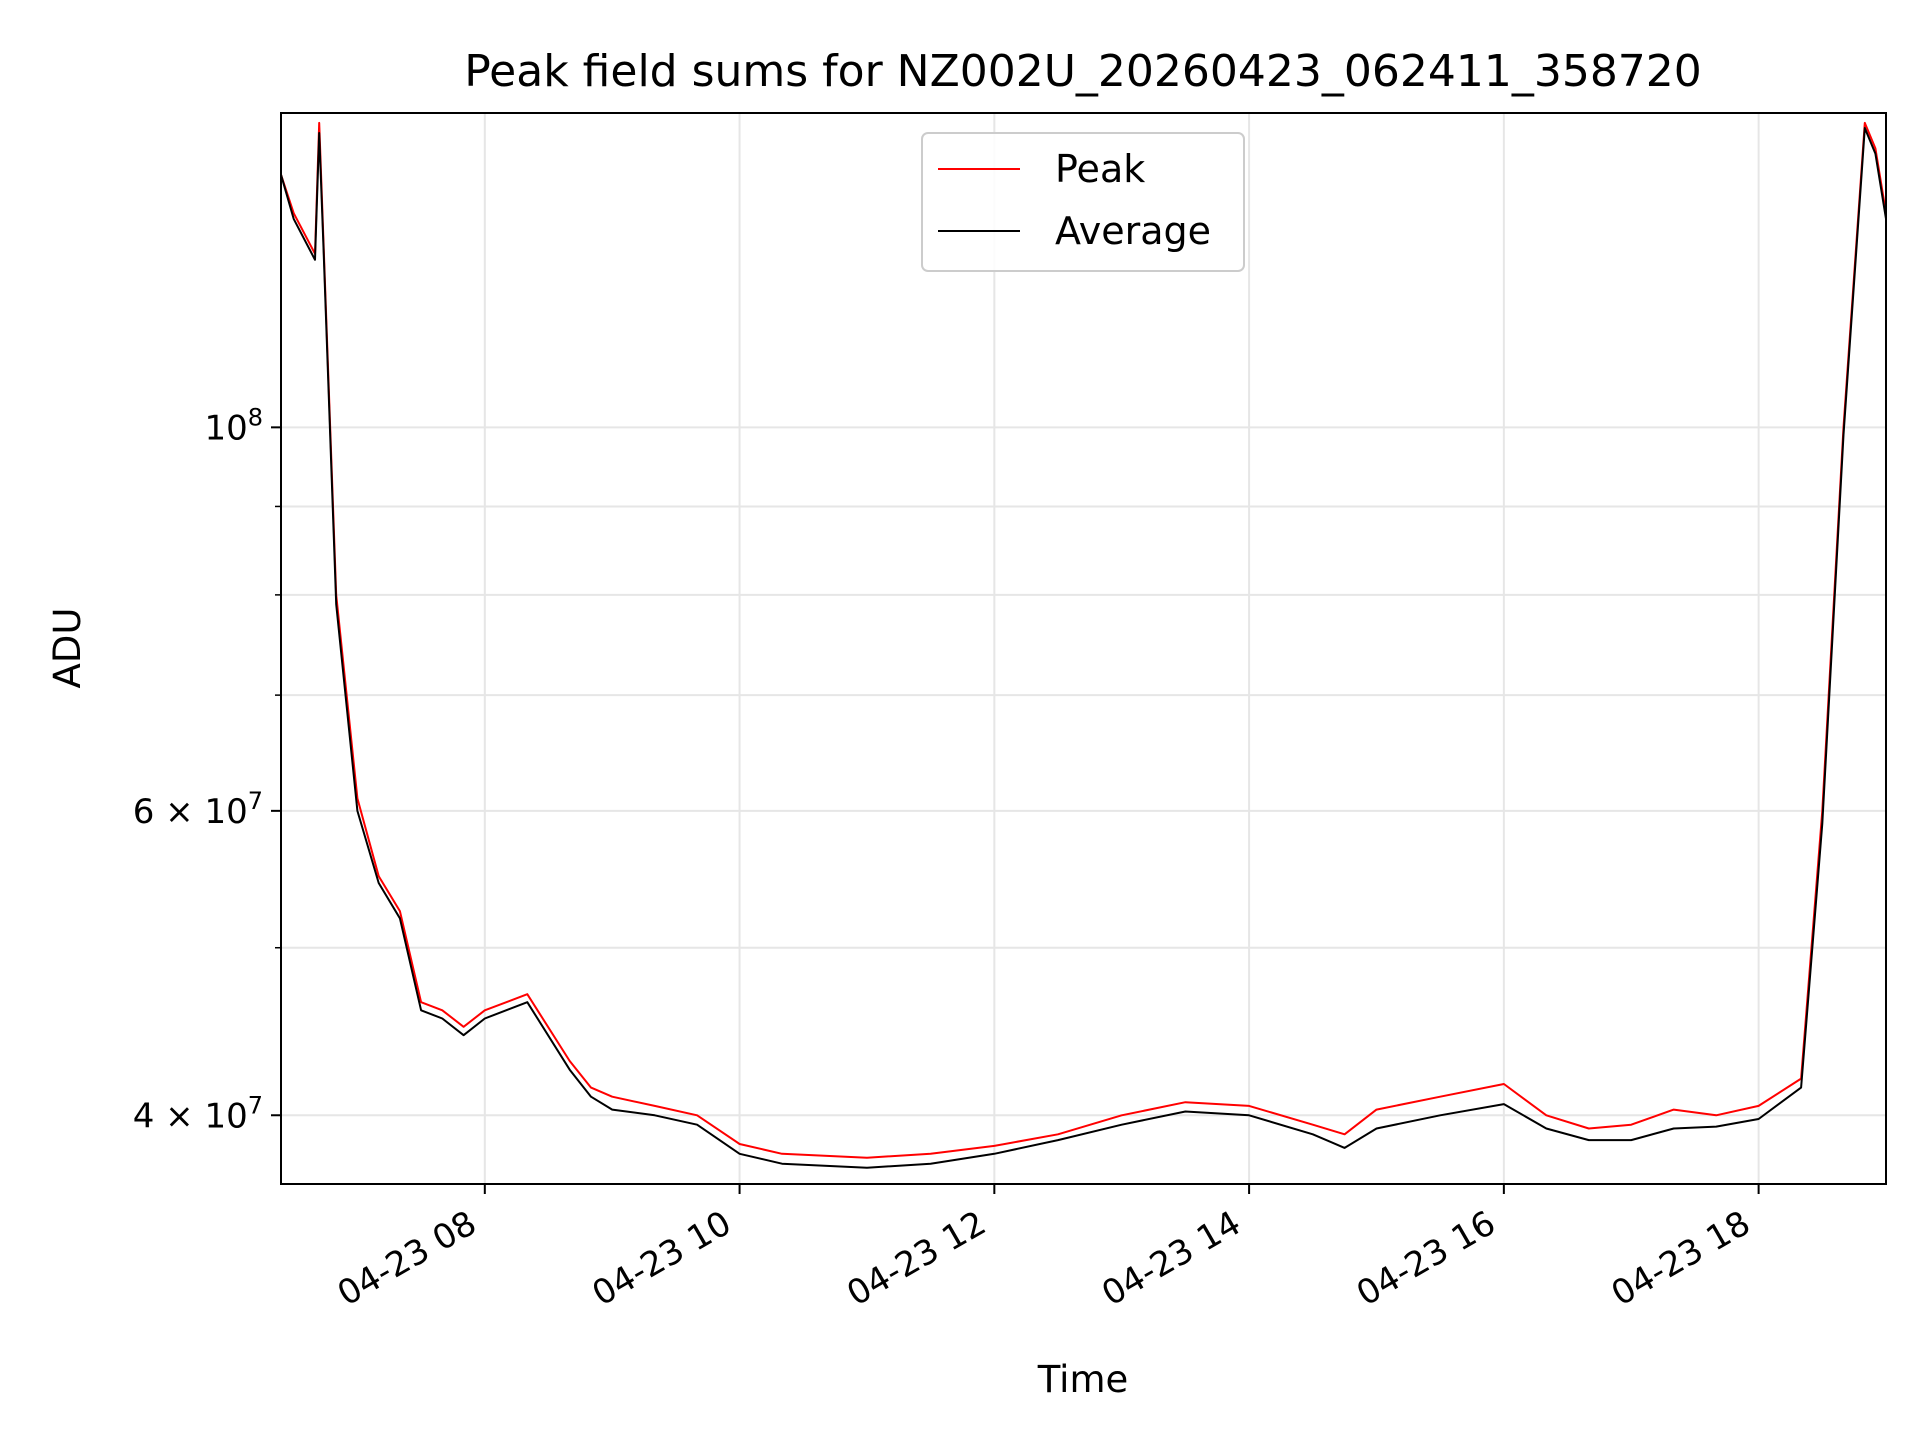 This screenshot has height=1440, width=1920. I want to click on legend-box, so click(1083, 202).